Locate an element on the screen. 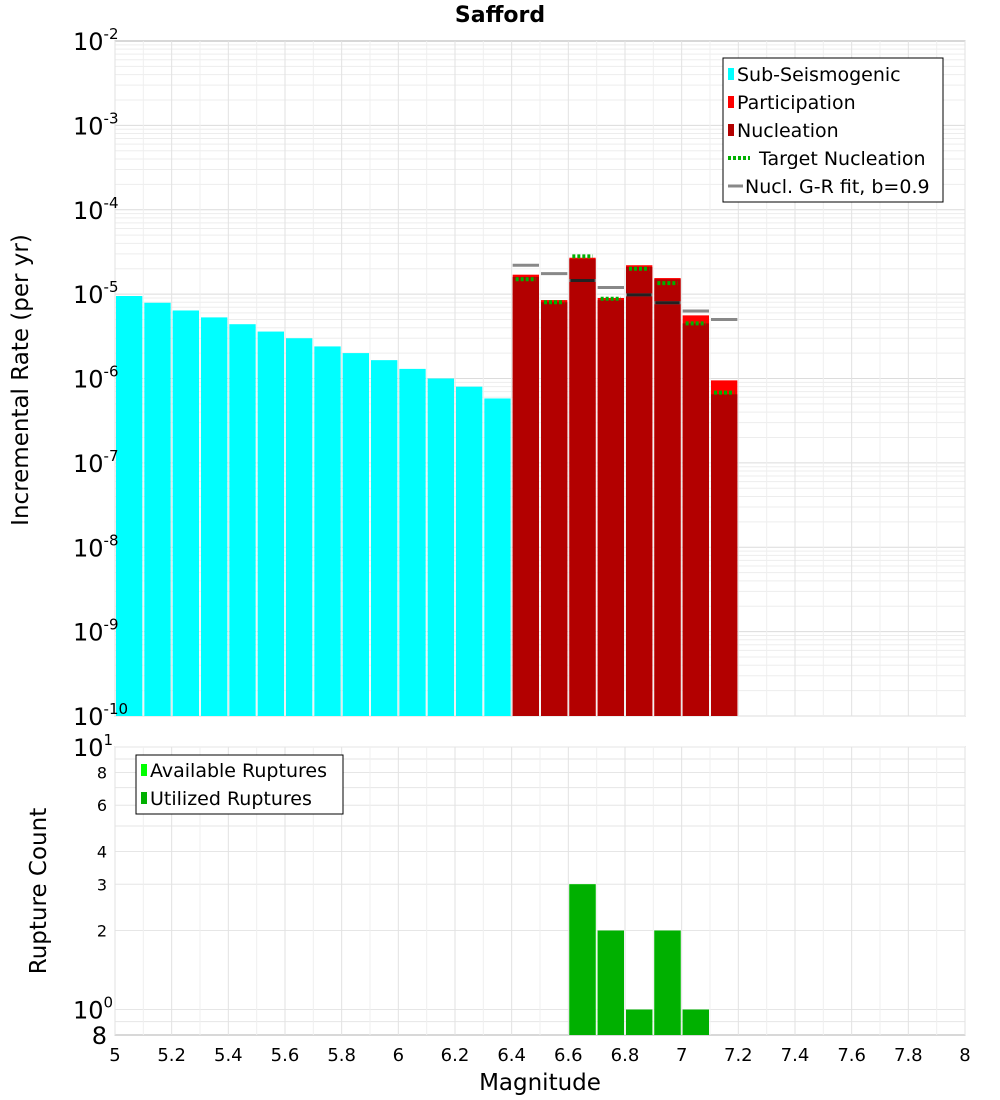 The image size is (1000, 1100). x-ticks: 5 5.2 5.4 5.6 5.8 6 6.2 6.4 6.6 6.8 7 7.2 7.4 7.6 7.8 8 is located at coordinates (539, 1055).